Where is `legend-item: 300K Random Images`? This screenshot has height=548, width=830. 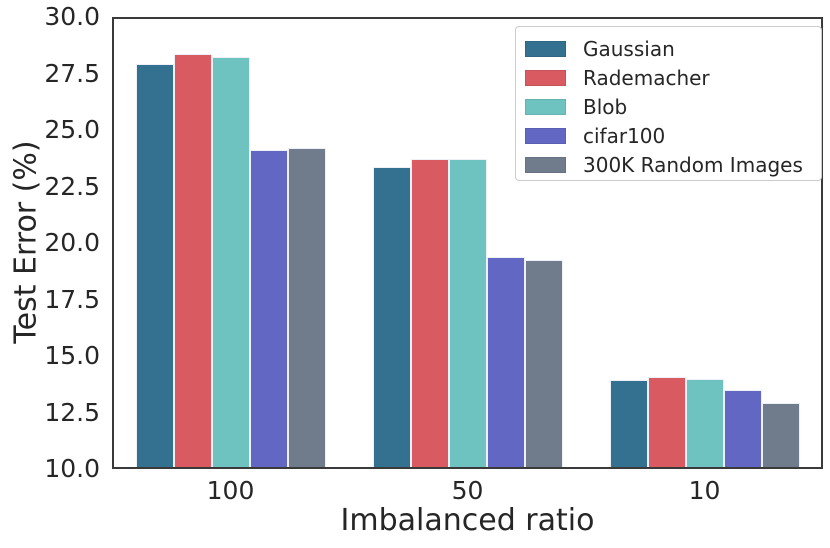 legend-item: 300K Random Images is located at coordinates (673, 164).